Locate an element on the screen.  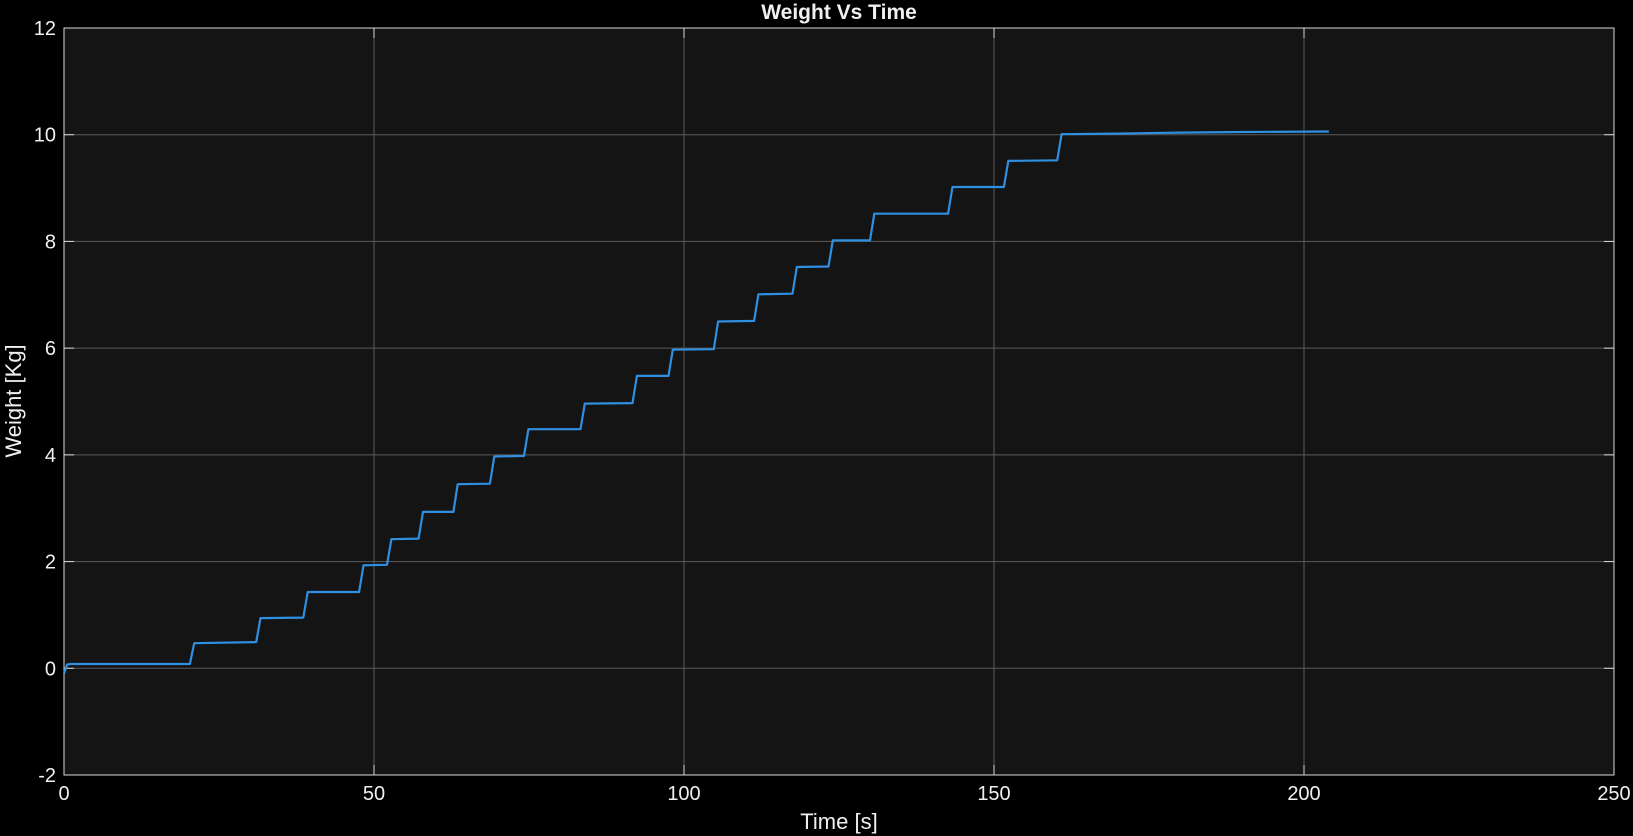
x-tick-label: 150 is located at coordinates (993, 794).